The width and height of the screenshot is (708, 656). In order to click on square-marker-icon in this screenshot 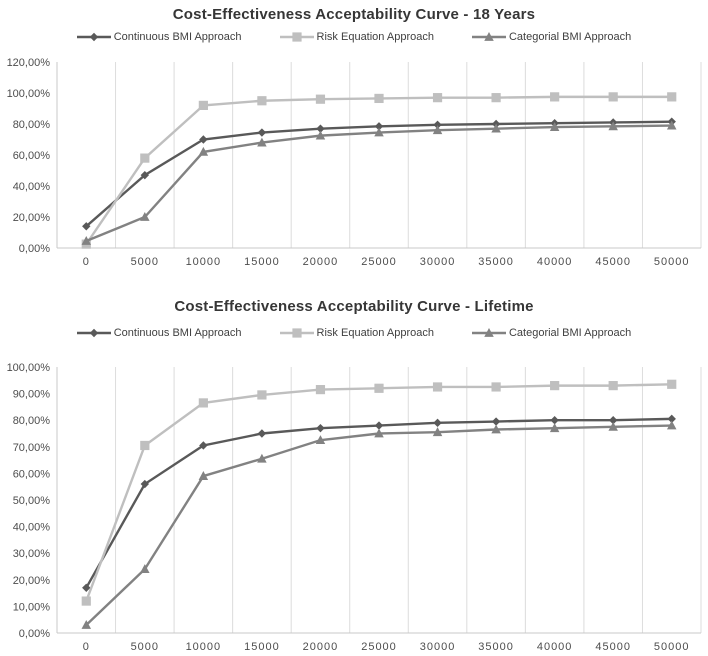, I will do `click(296, 37)`.